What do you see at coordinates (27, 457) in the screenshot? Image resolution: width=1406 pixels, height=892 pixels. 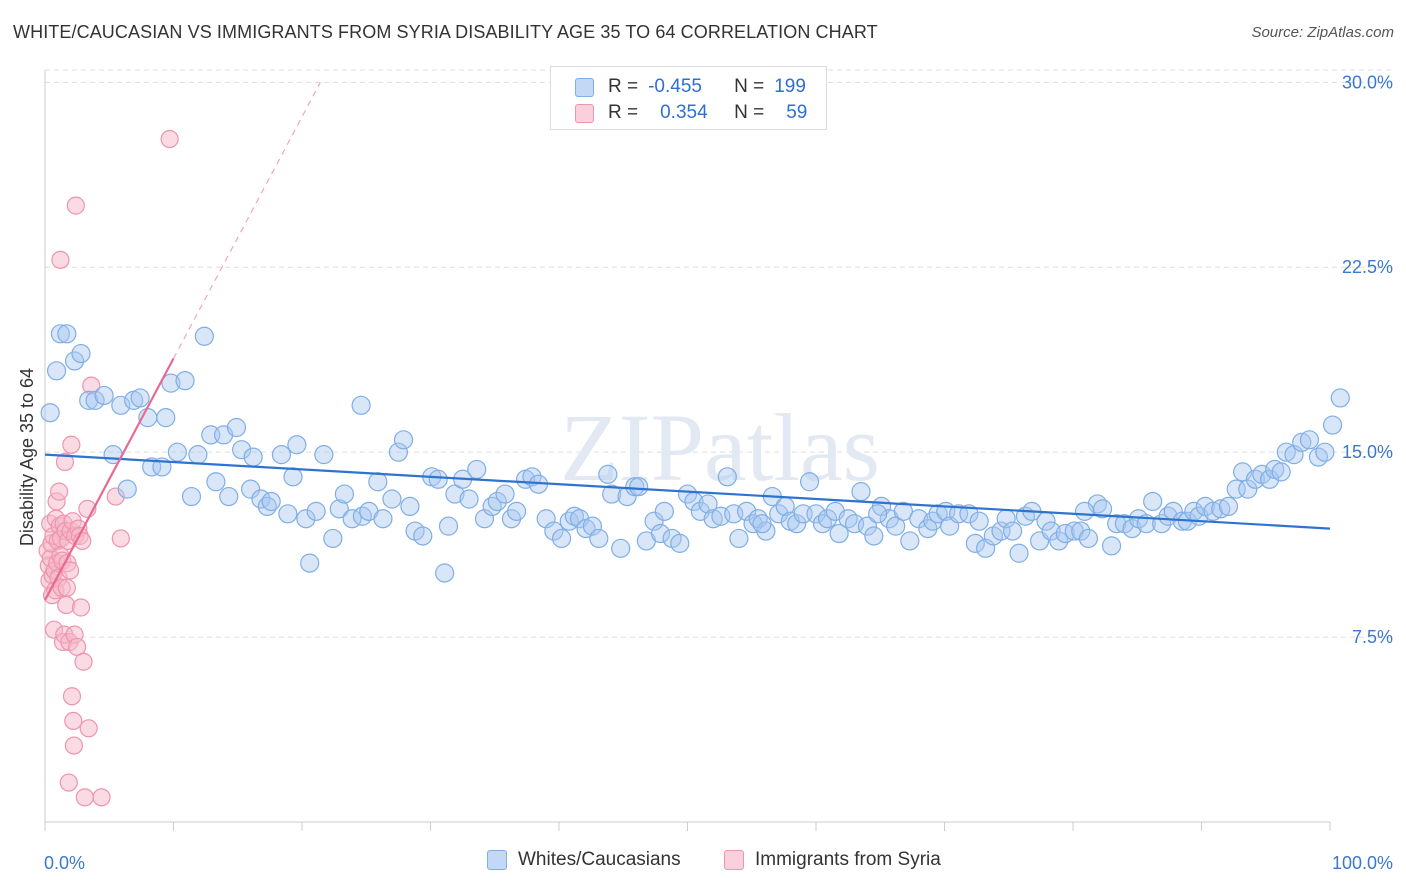 I see `y-axis-label: Disability Age 35 to 64` at bounding box center [27, 457].